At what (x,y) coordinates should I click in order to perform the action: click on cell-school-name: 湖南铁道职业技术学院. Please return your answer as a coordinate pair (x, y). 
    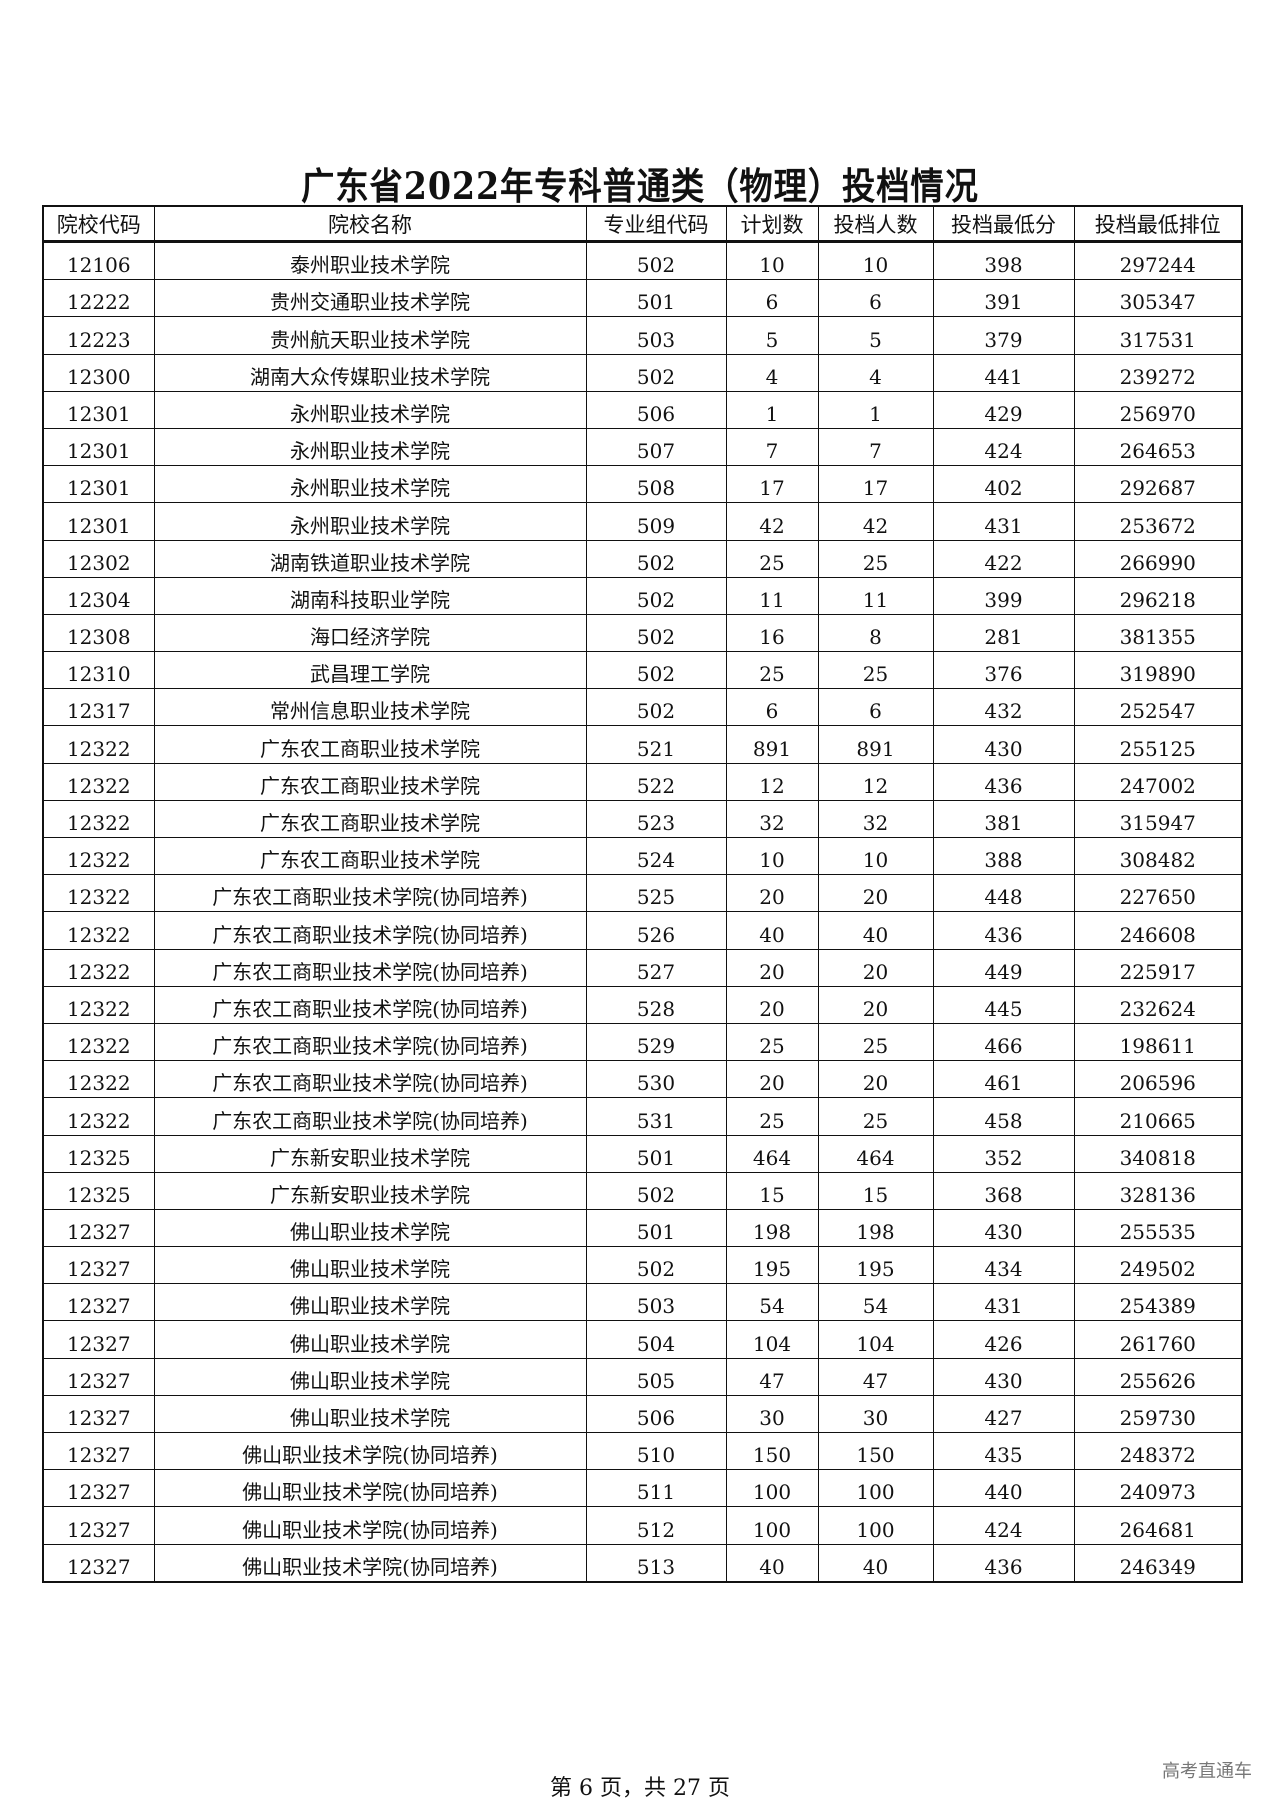
    Looking at the image, I should click on (370, 558).